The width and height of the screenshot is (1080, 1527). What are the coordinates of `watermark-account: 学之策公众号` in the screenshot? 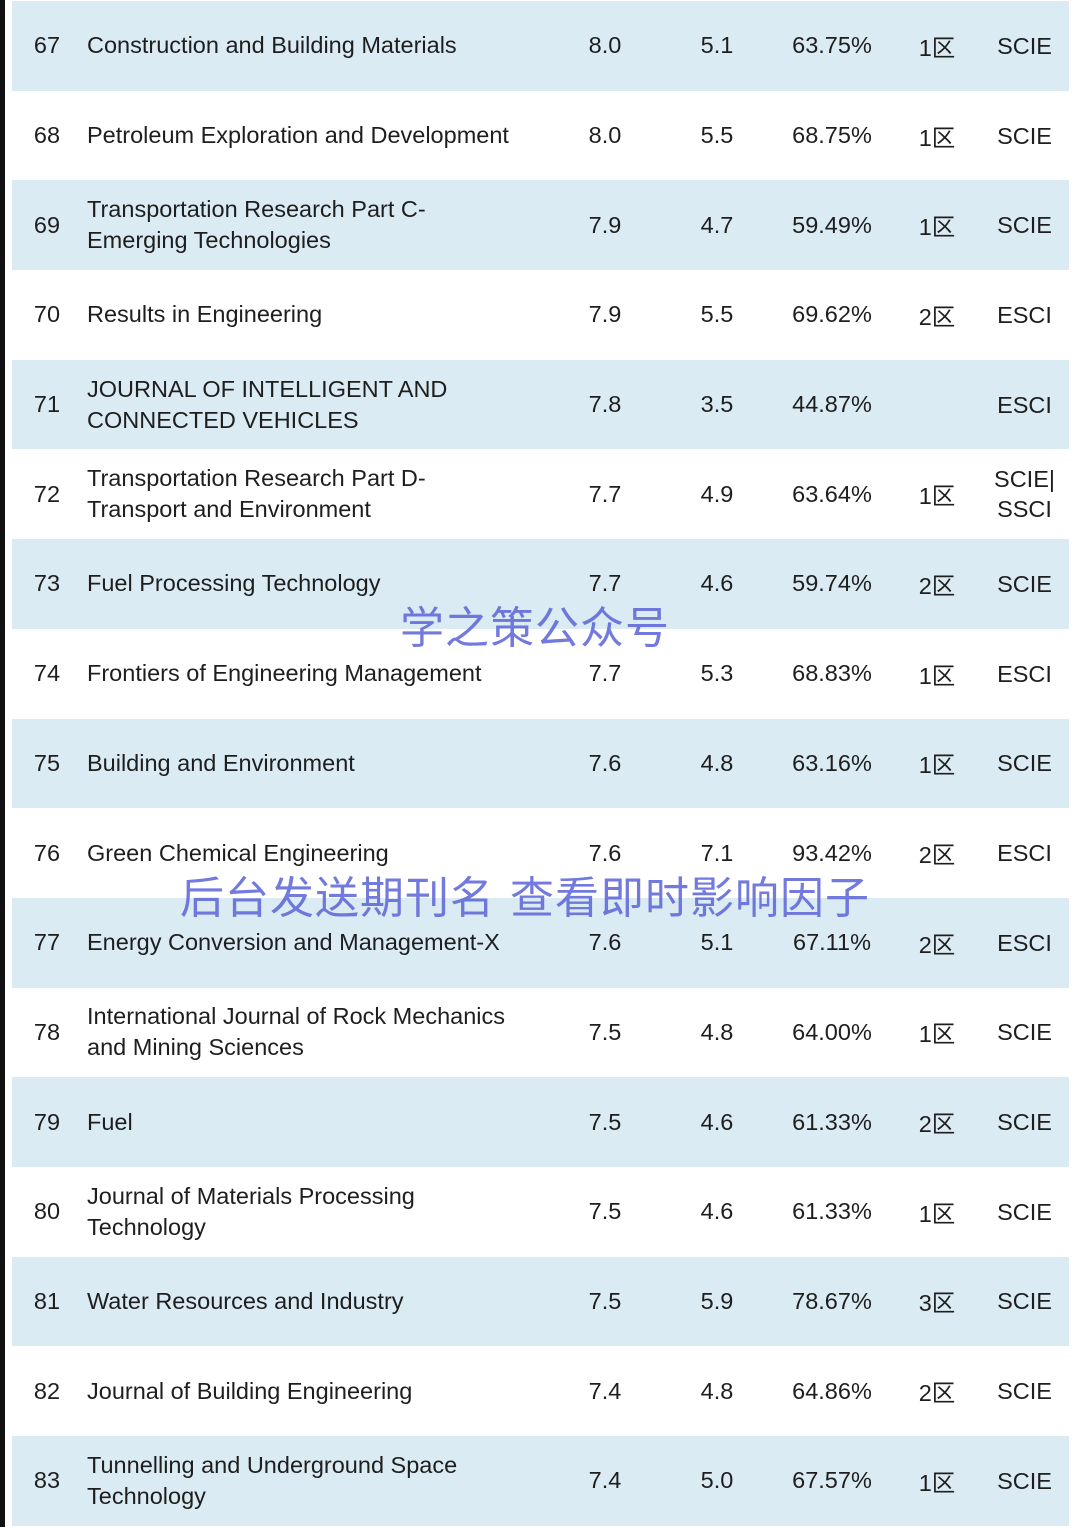 It's located at (535, 628).